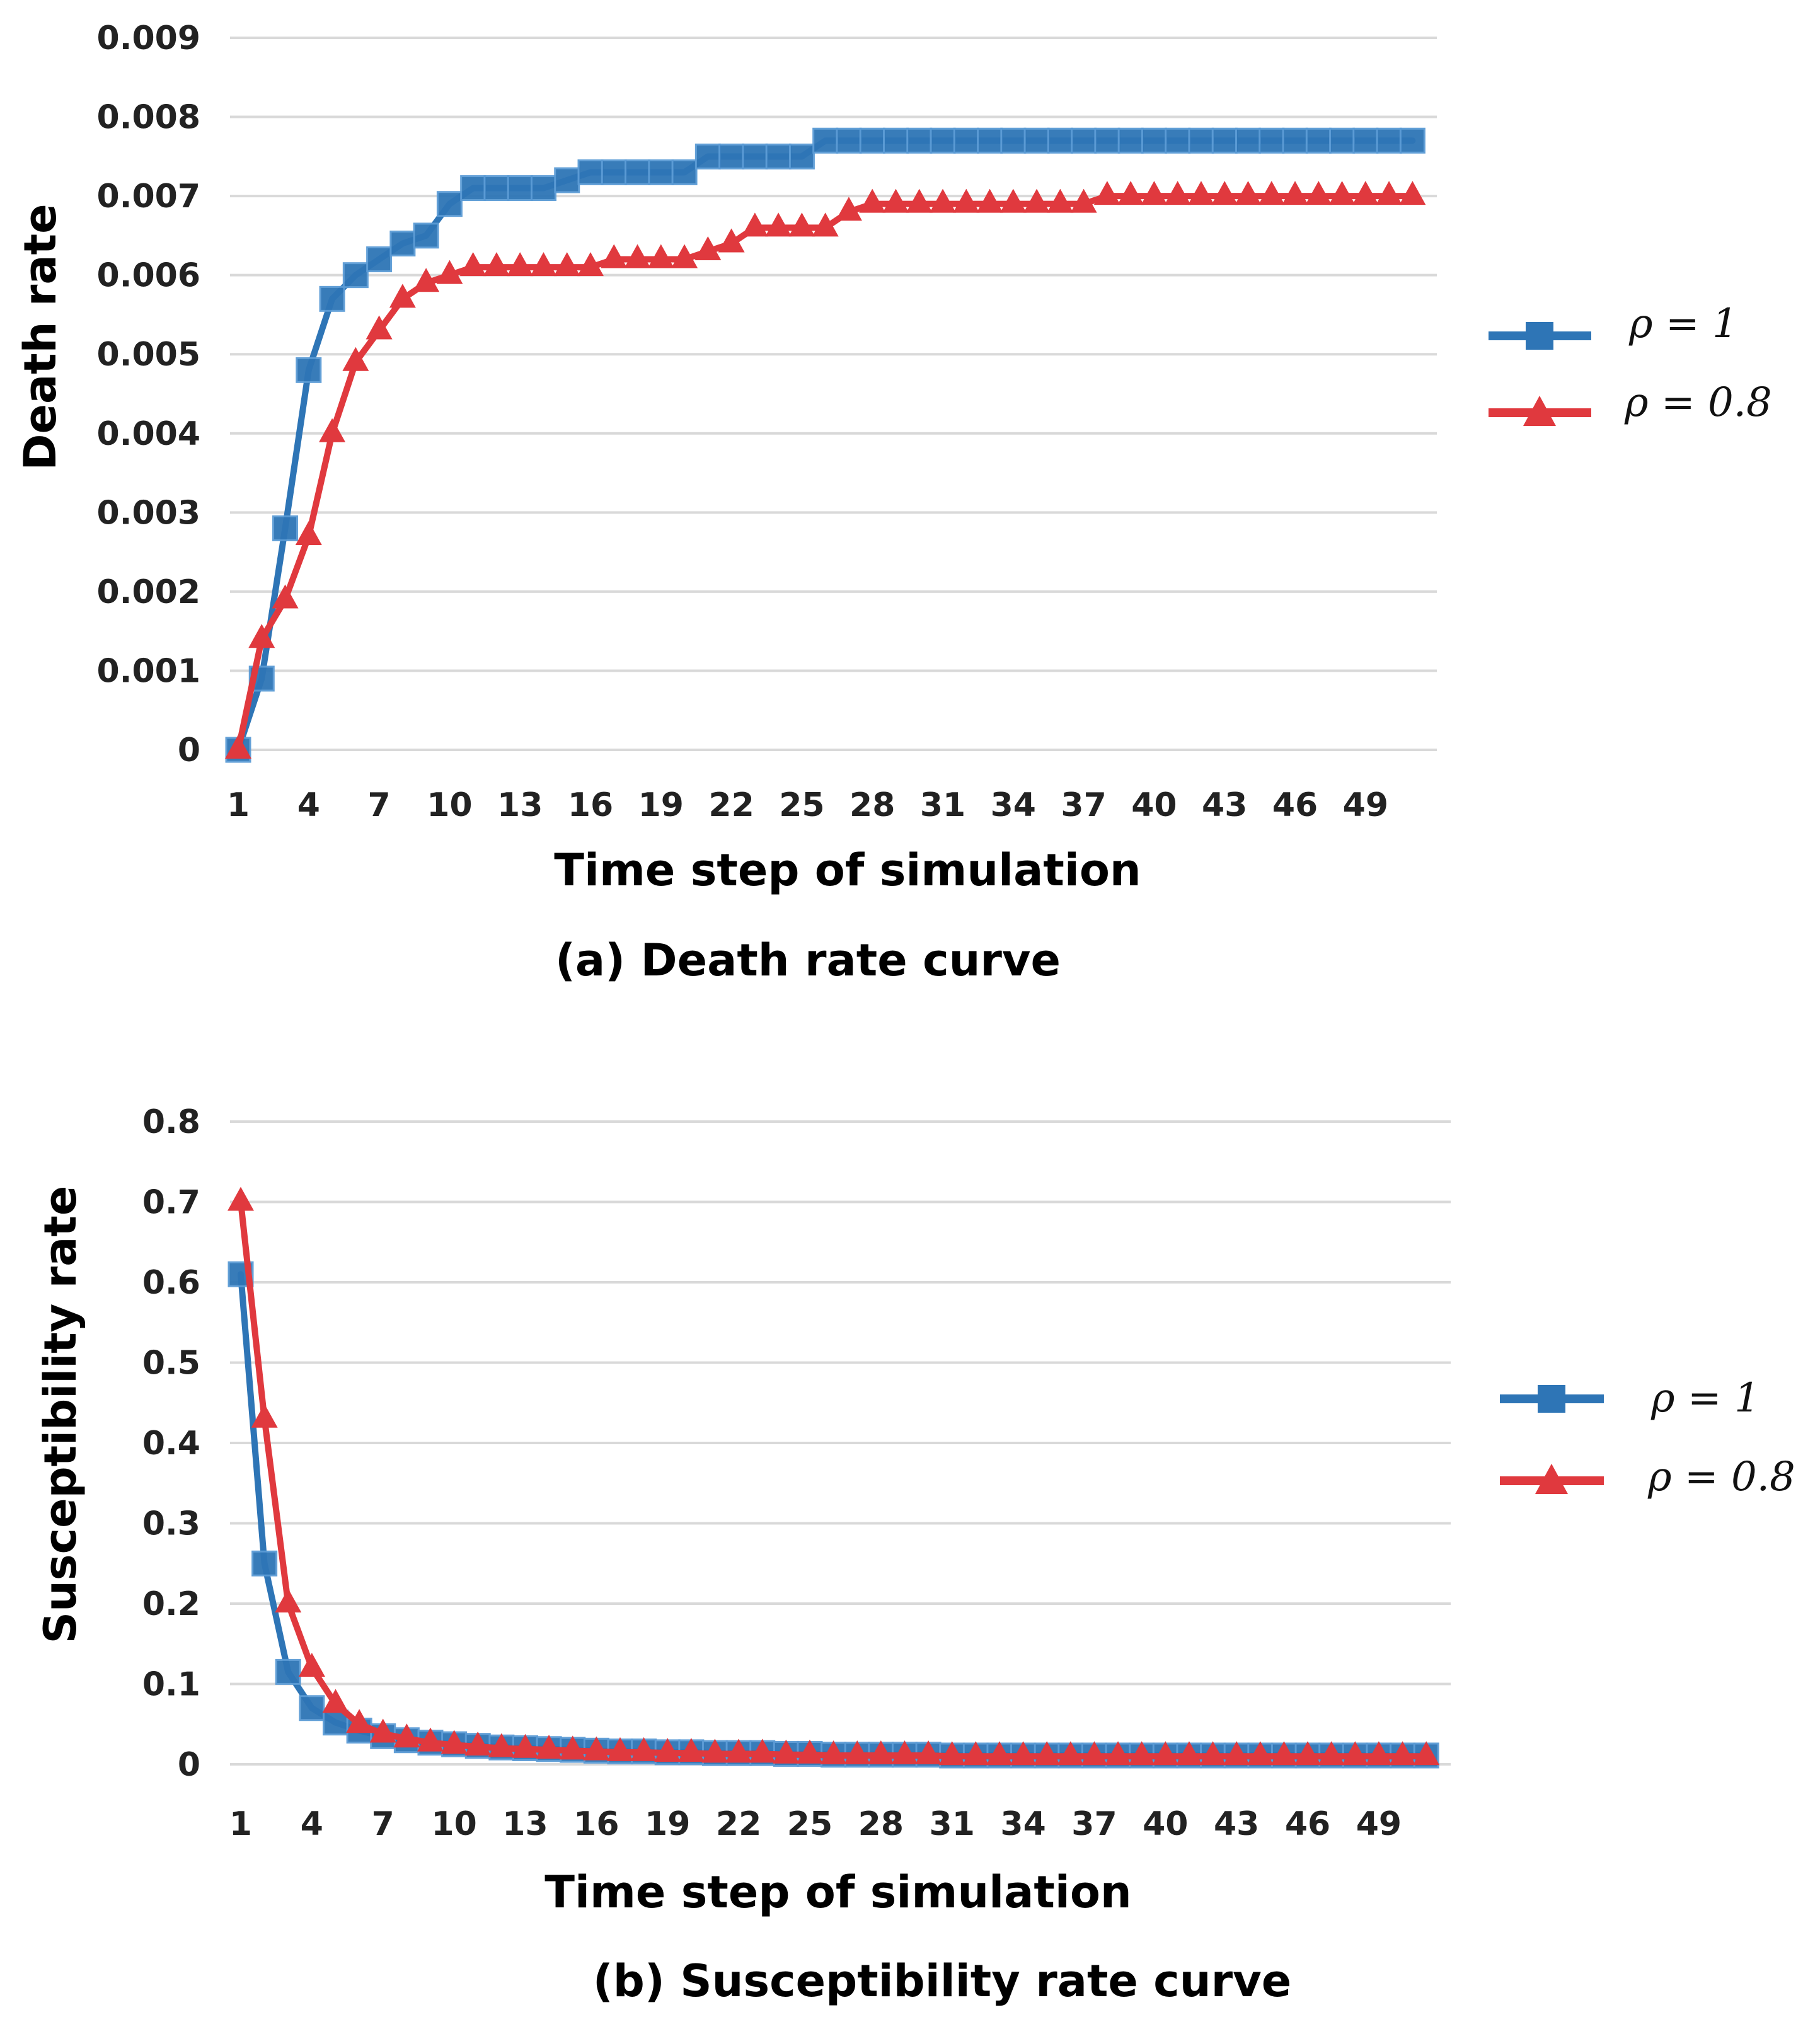  I want to click on susceptibility-rate-x-tick-label: 13, so click(525, 1824).